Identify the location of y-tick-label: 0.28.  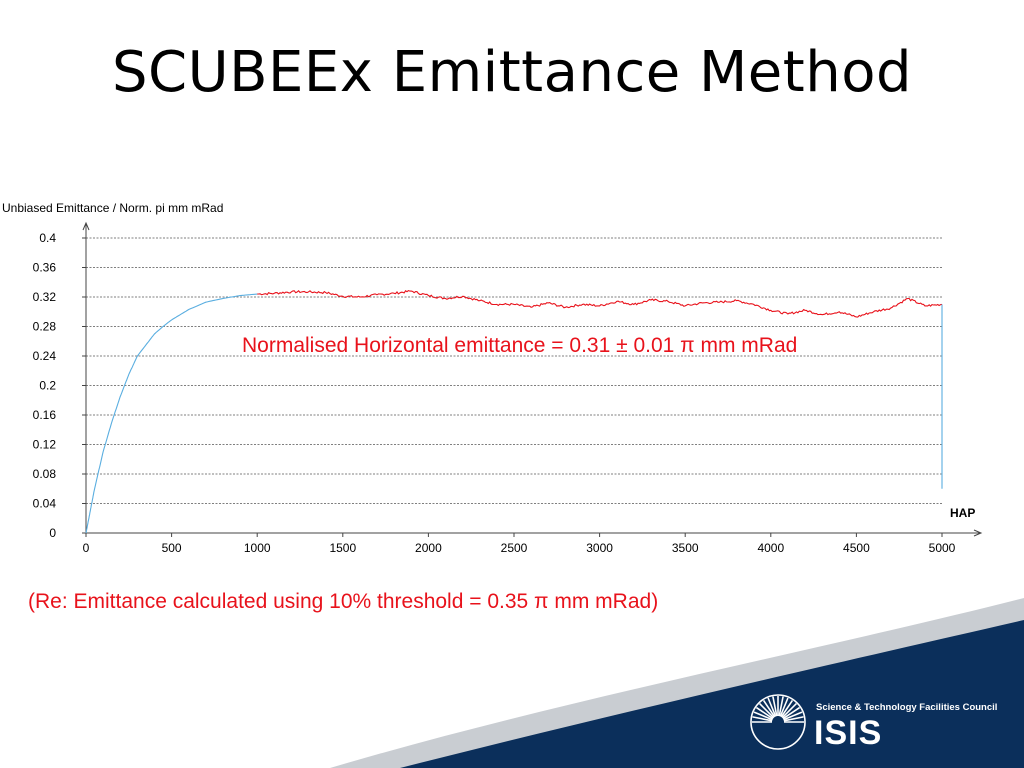
(45, 327).